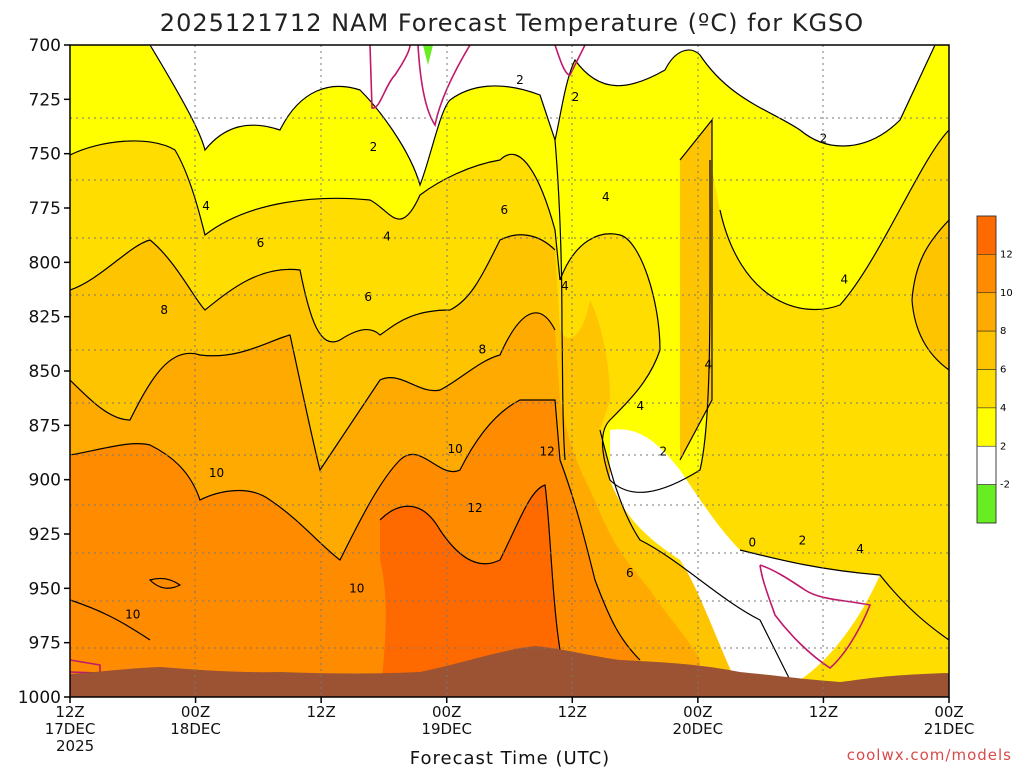 This screenshot has height=768, width=1024. I want to click on y-tick-label: 800, so click(45, 263).